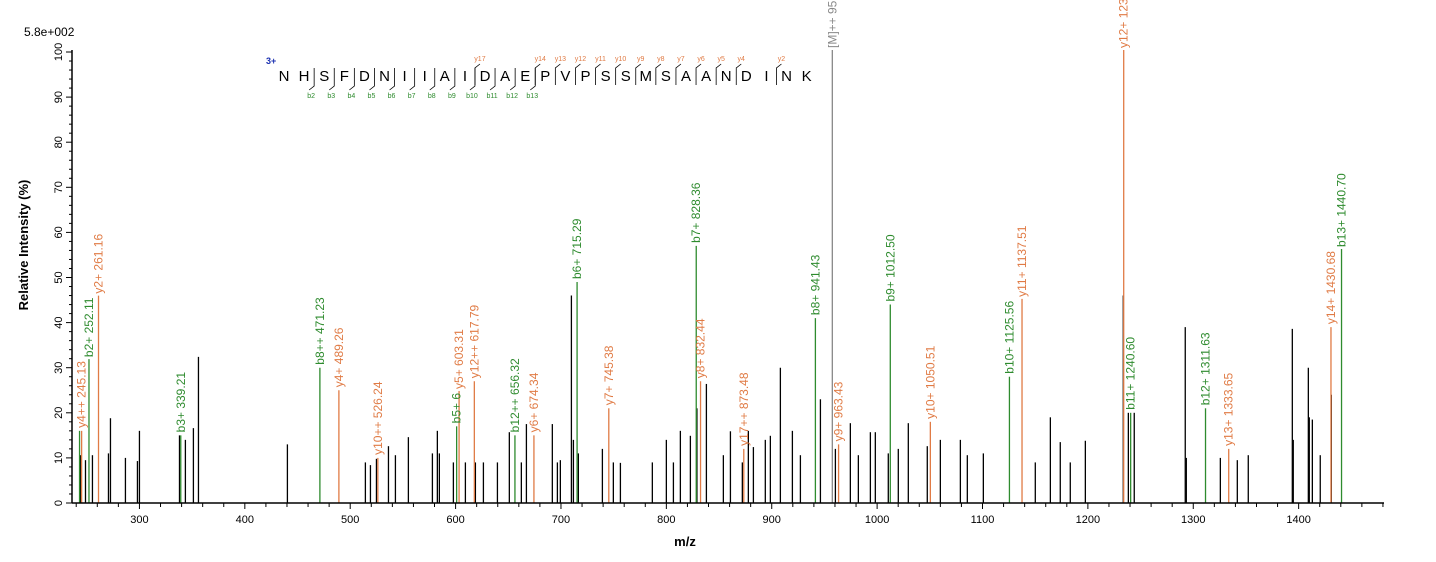  I want to click on peak-label: b7+ 828.36, so click(696, 212).